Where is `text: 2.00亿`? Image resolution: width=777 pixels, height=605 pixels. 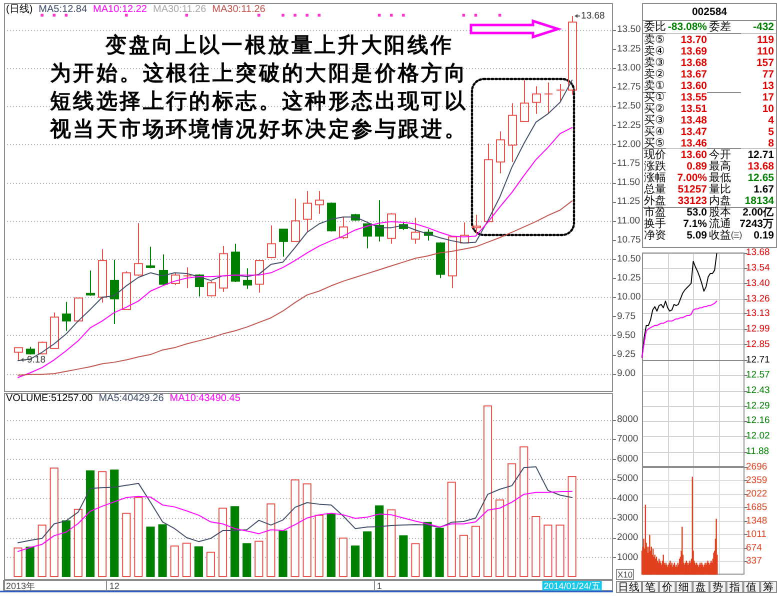
text: 2.00亿 is located at coordinates (758, 212).